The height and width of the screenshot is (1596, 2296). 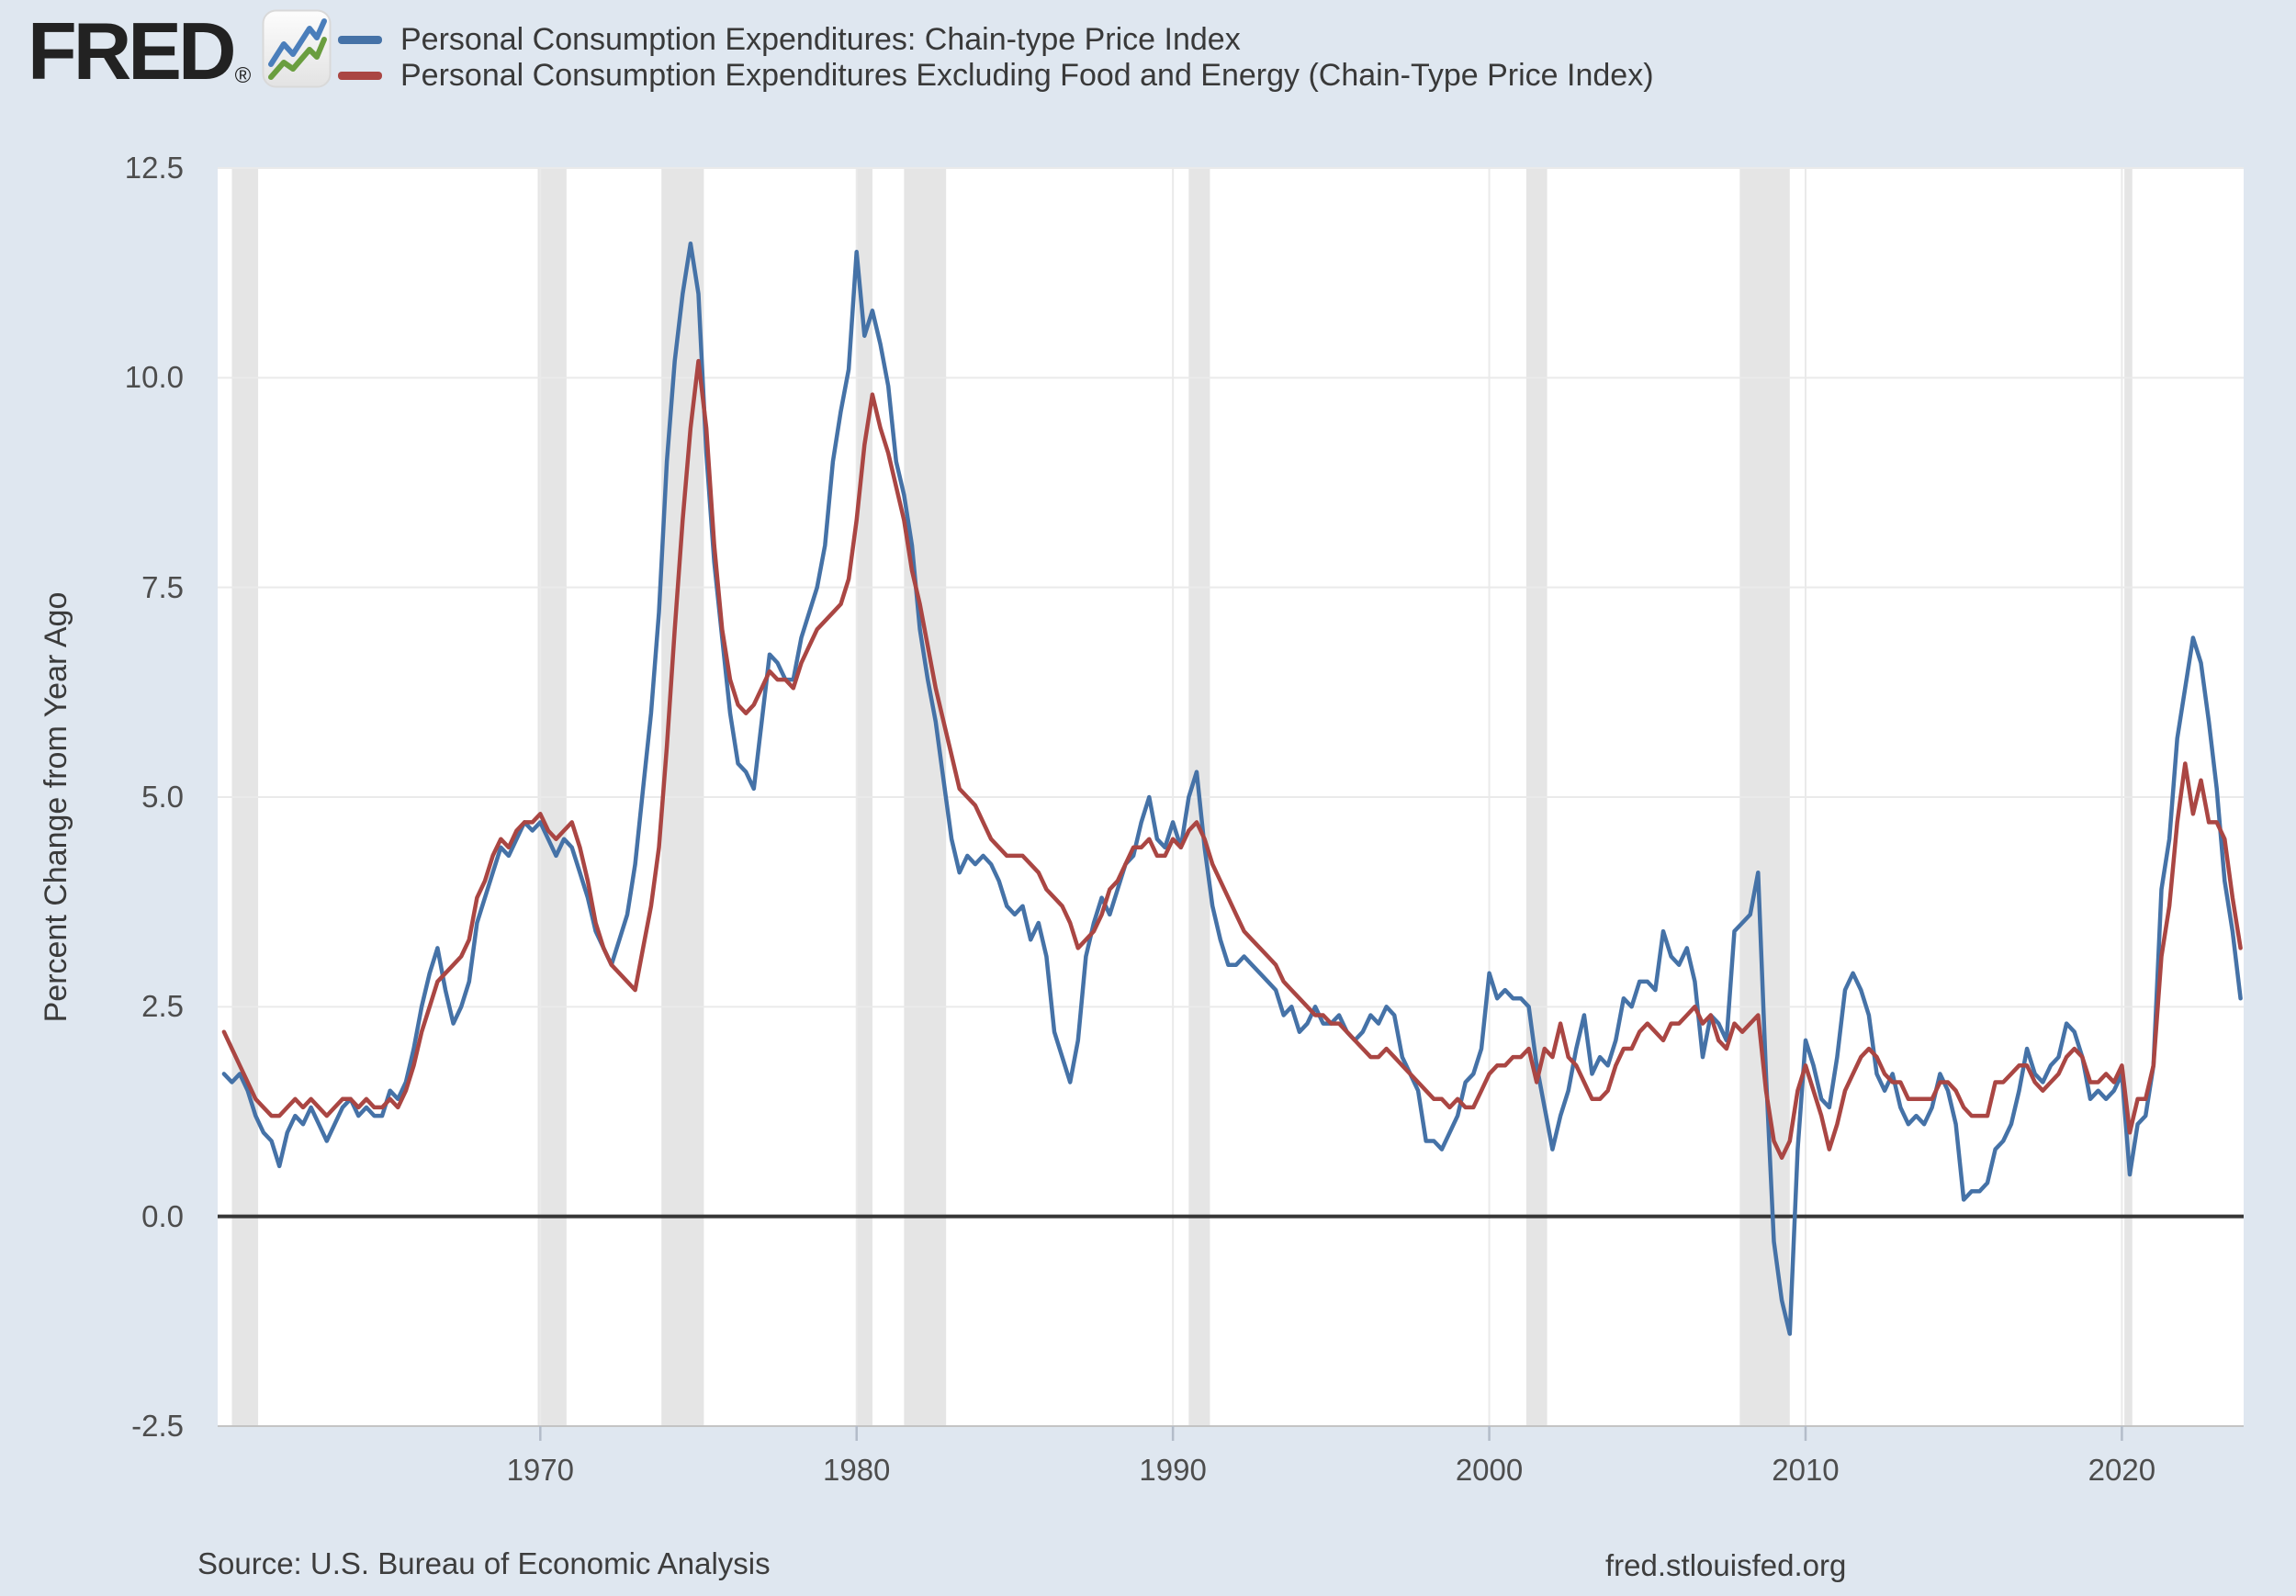 What do you see at coordinates (2122, 1470) in the screenshot?
I see `x-tick-label: 2020` at bounding box center [2122, 1470].